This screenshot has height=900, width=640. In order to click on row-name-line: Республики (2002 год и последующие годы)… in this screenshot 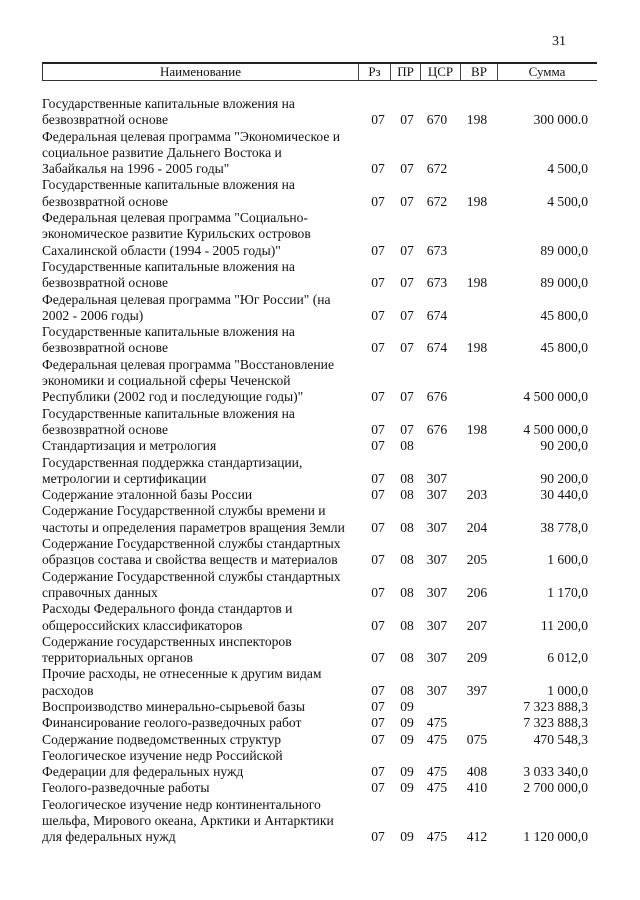, I will do `click(173, 397)`.